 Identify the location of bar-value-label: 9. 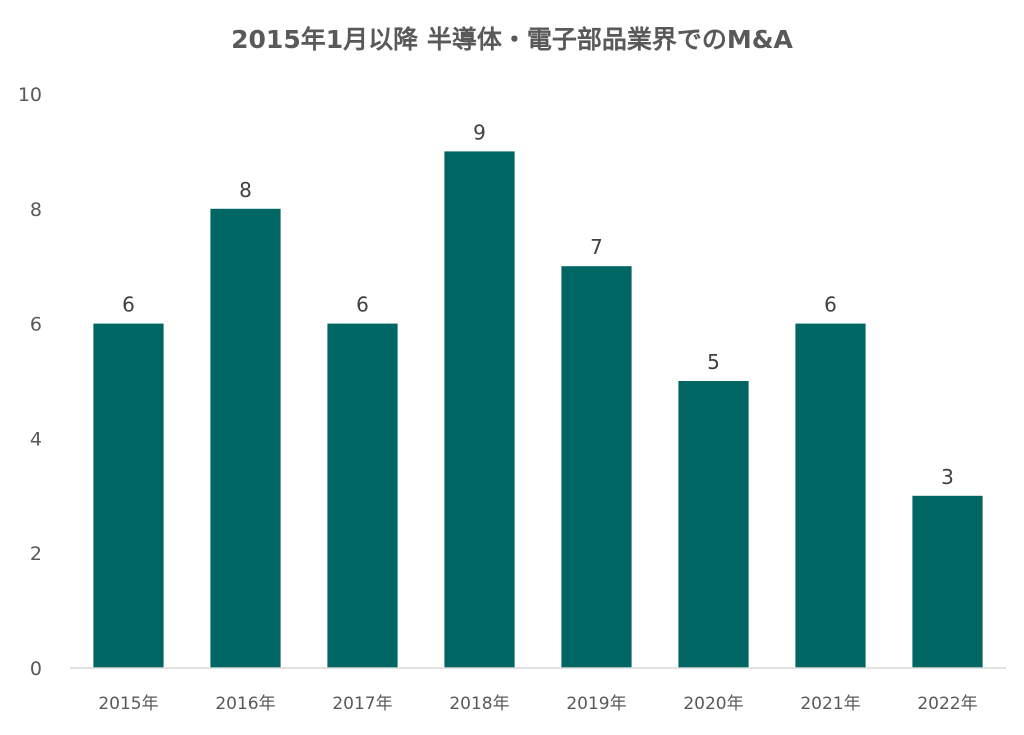
(479, 132).